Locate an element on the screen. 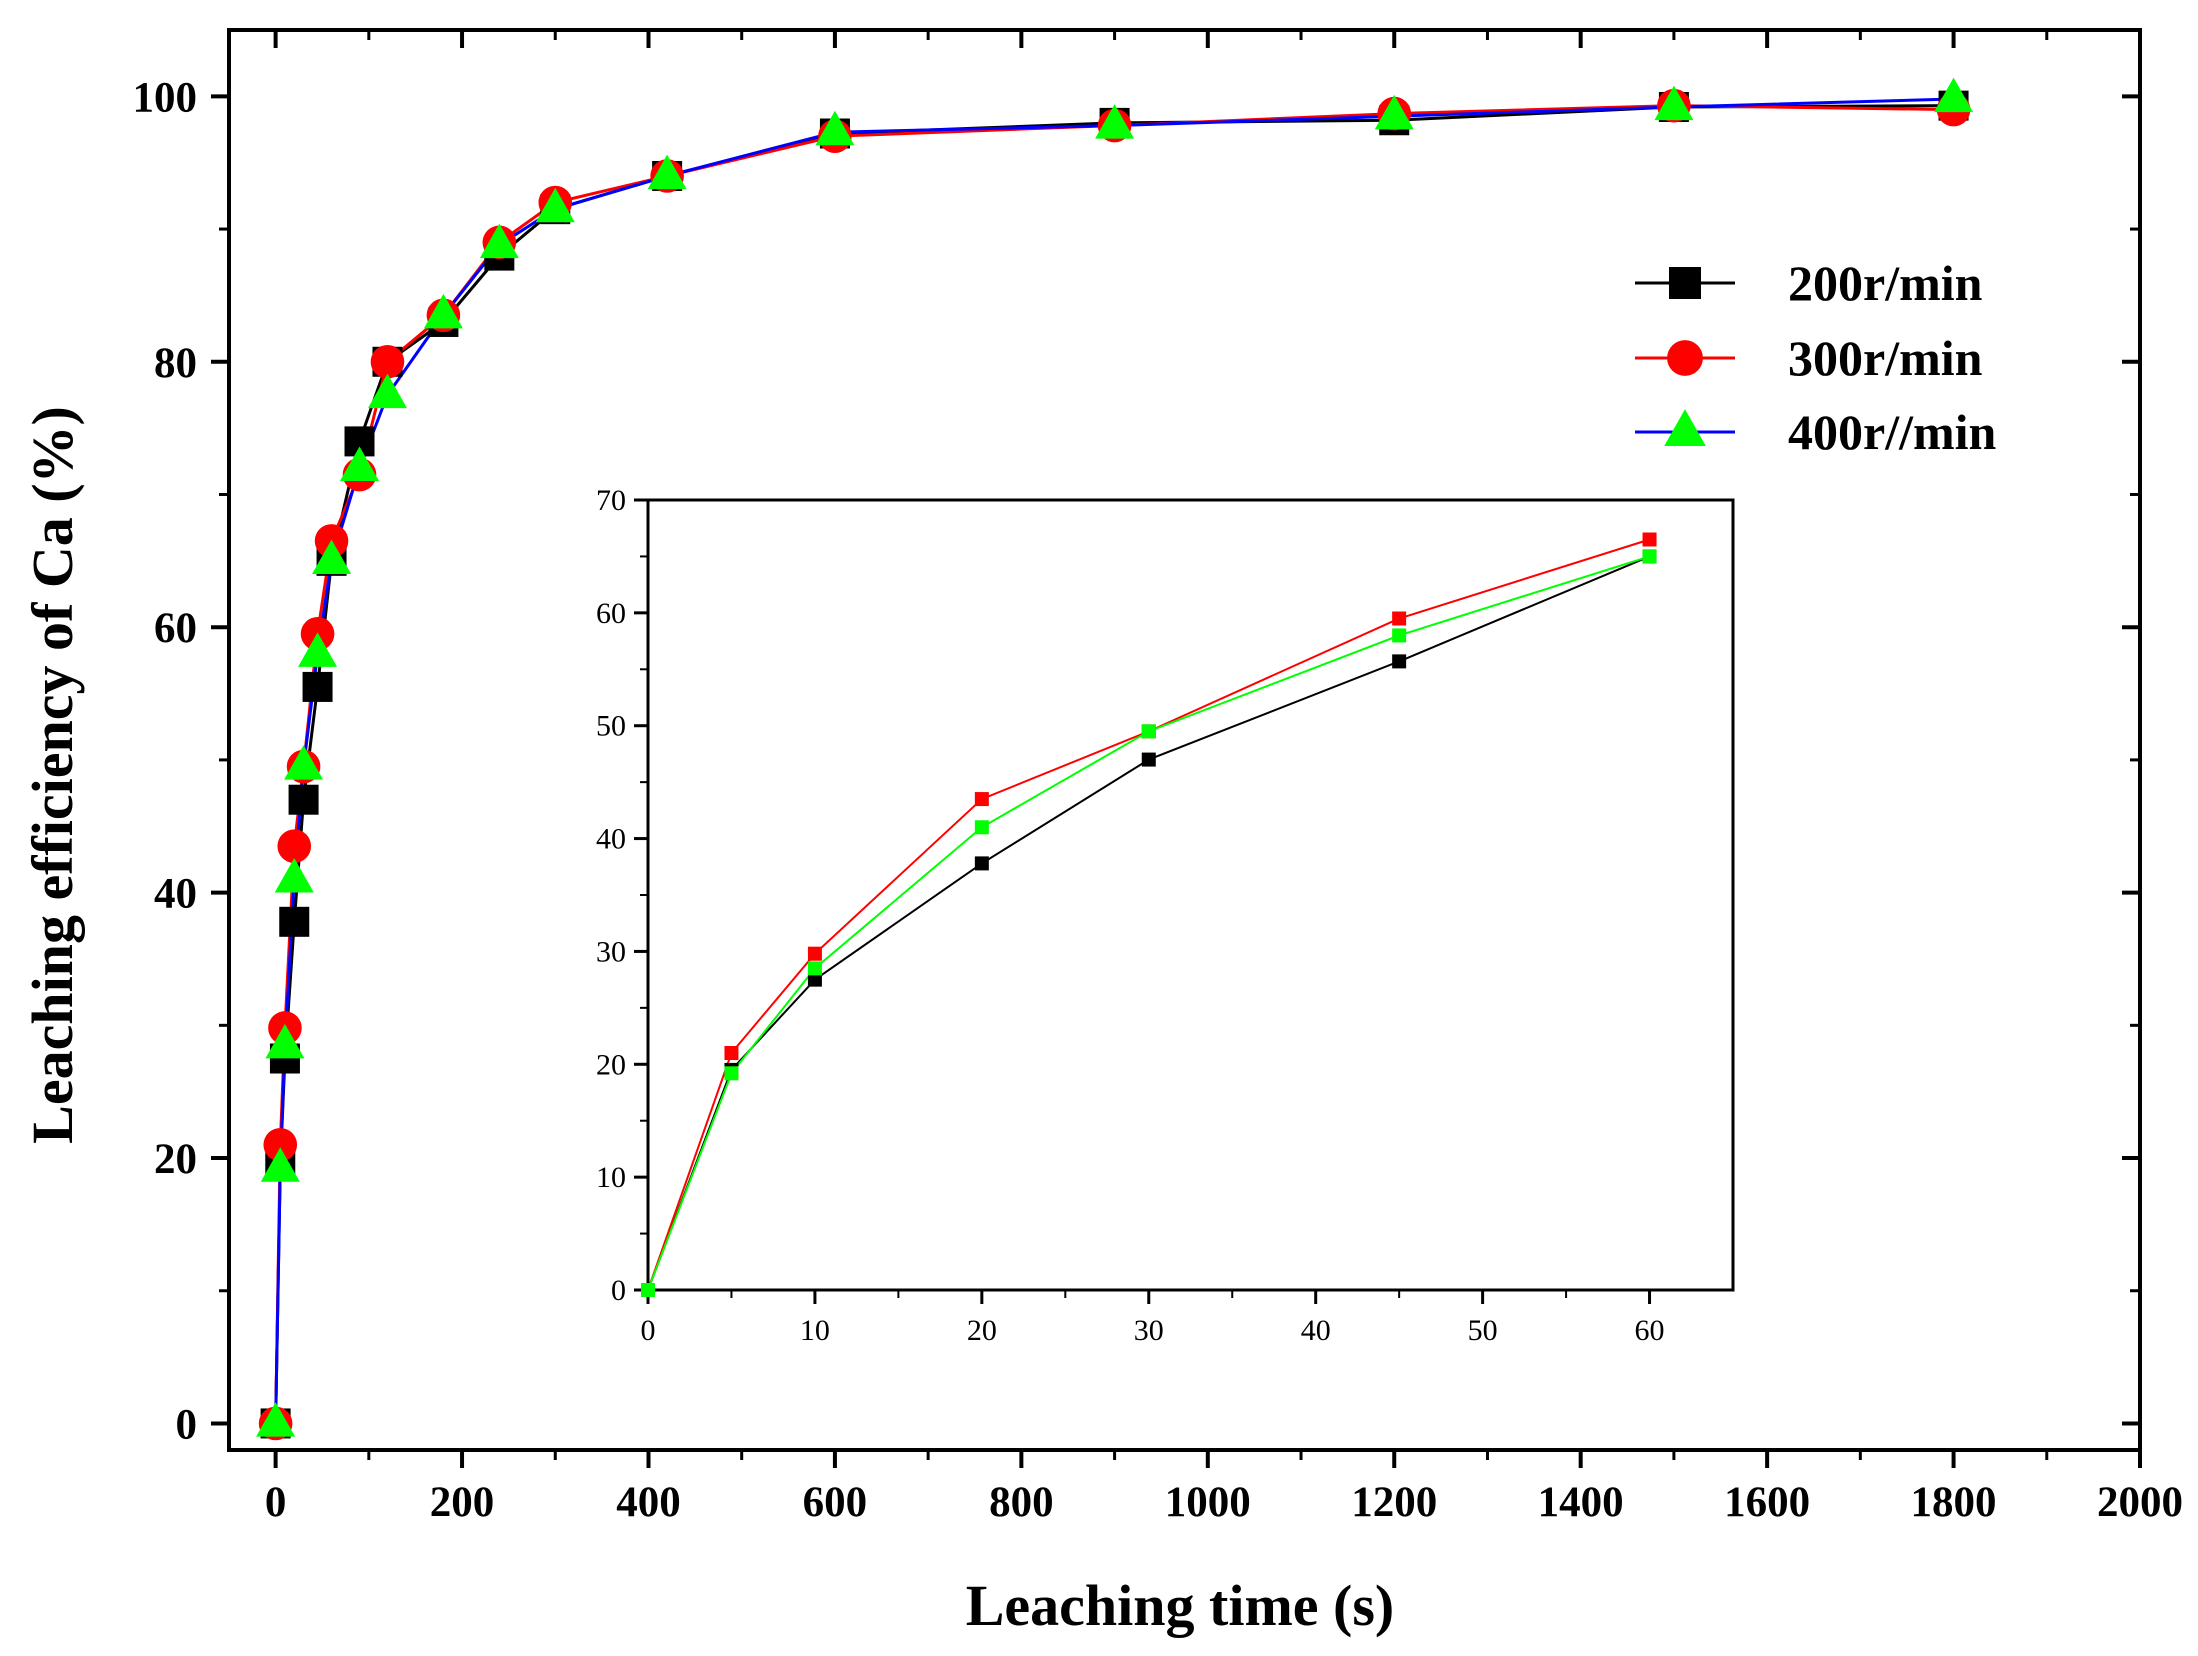 This screenshot has height=1656, width=2198. inset-y-tick-label-0: 0 is located at coordinates (618, 1290).